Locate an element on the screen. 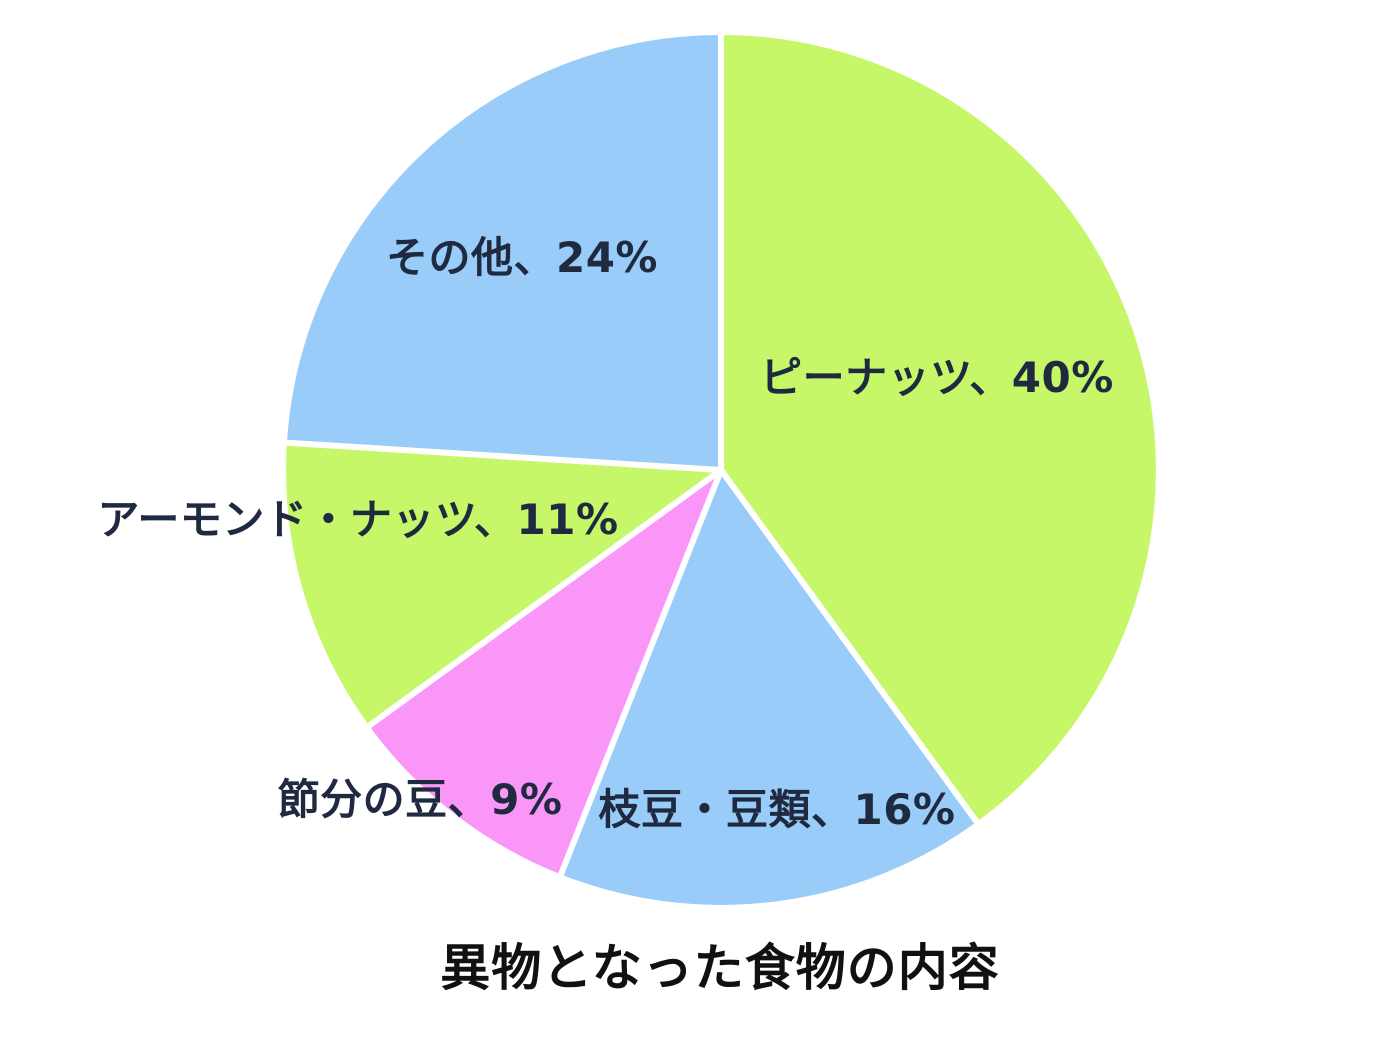 Image resolution: width=1400 pixels, height=1040 pixels. slice-label-3: アーモンド・ナッツ、11% is located at coordinates (358, 519).